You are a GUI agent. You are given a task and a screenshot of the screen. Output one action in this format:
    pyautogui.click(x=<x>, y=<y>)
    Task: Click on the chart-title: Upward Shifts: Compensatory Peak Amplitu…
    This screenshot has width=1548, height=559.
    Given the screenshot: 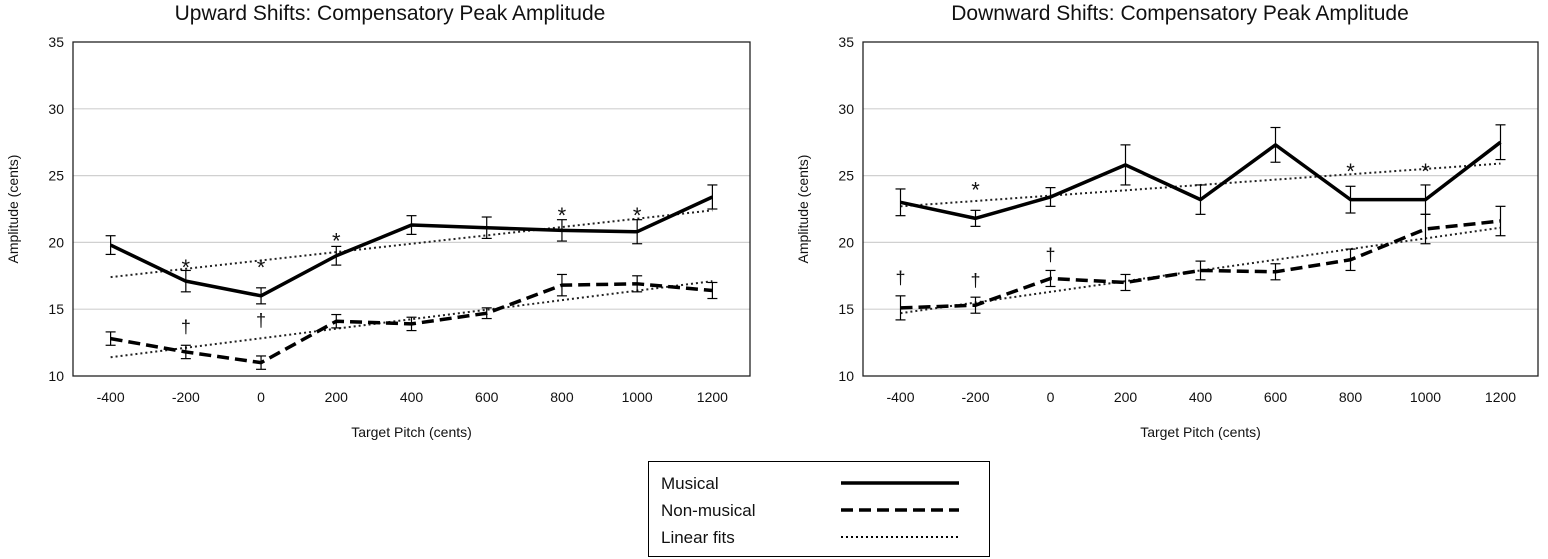 What is the action you would take?
    pyautogui.click(x=390, y=13)
    